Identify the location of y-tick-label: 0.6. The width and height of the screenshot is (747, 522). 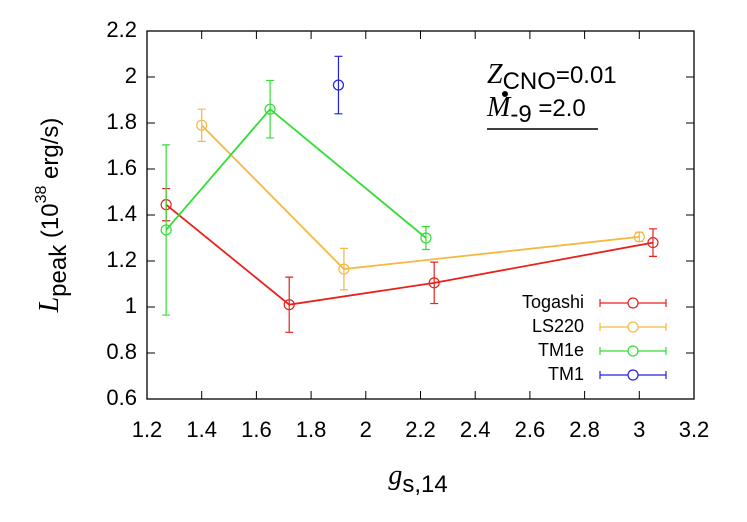
(121, 397).